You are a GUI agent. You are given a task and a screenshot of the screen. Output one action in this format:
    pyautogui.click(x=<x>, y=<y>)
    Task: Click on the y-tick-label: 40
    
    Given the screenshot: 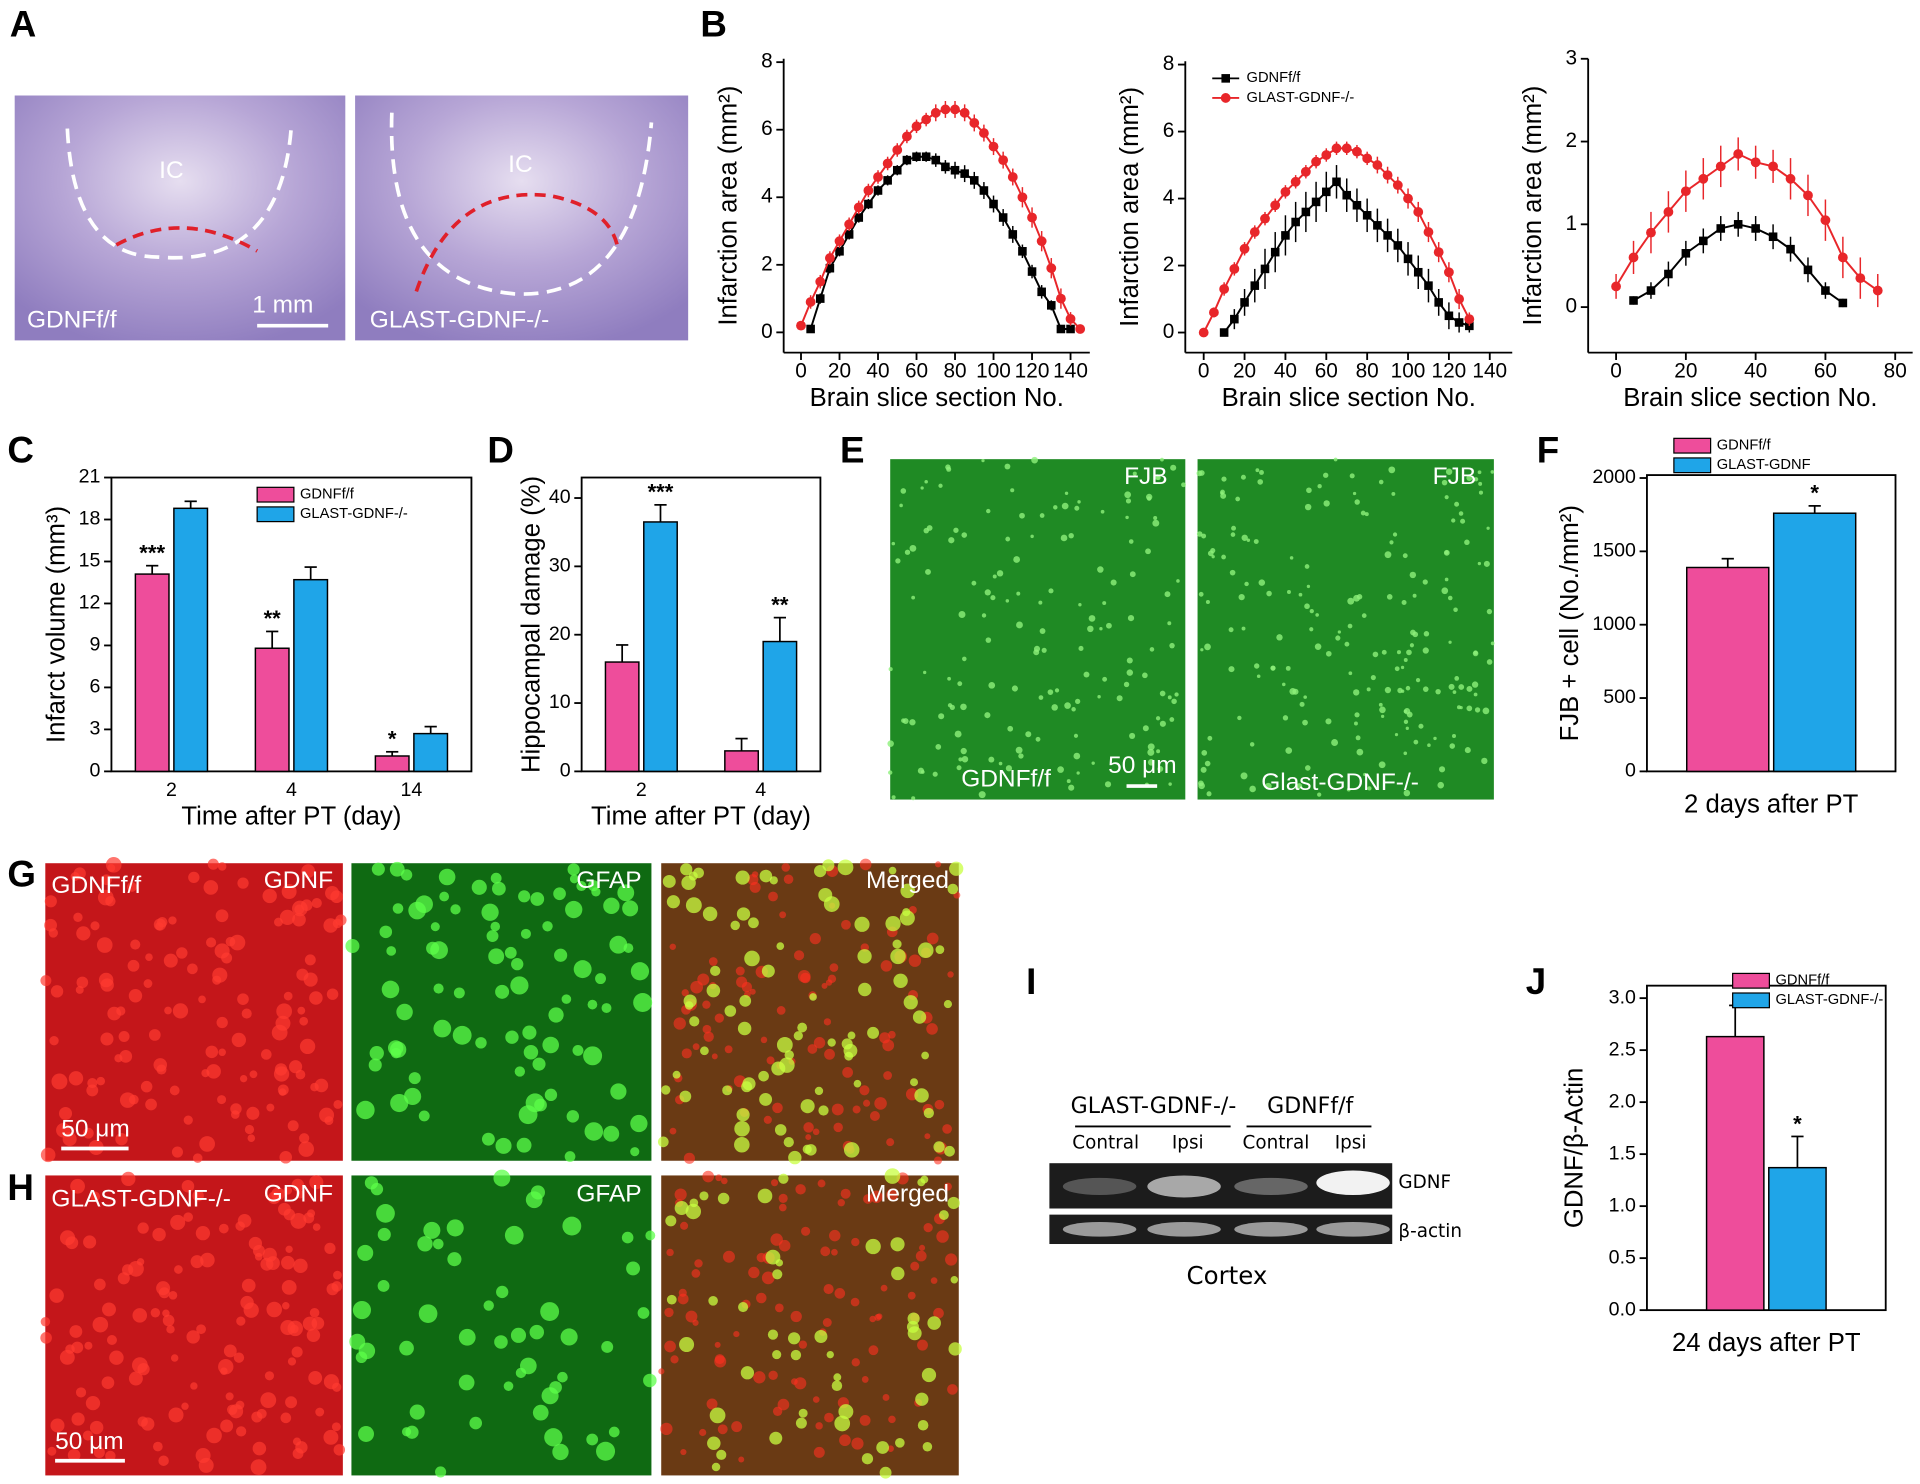 What is the action you would take?
    pyautogui.click(x=560, y=497)
    